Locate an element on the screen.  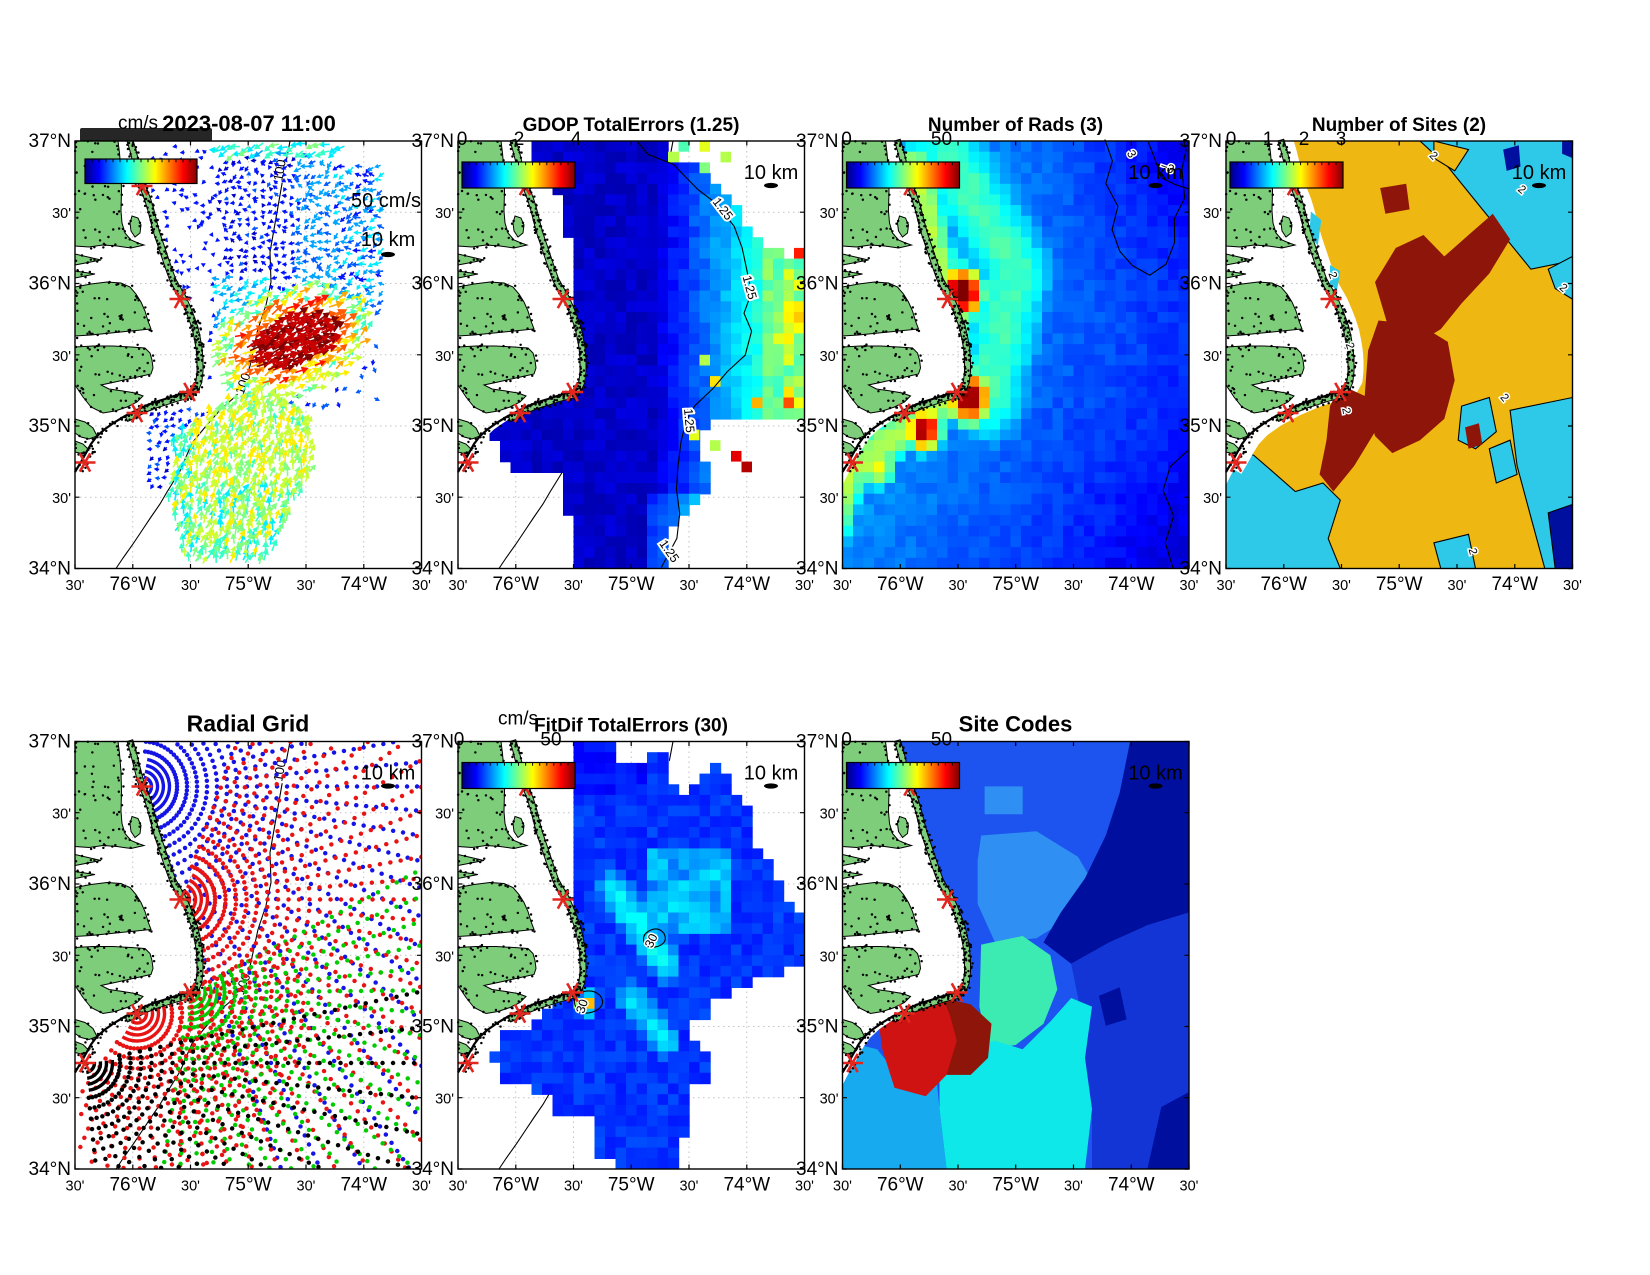
svg-text: Radial Grid is located at coordinates (248, 724).